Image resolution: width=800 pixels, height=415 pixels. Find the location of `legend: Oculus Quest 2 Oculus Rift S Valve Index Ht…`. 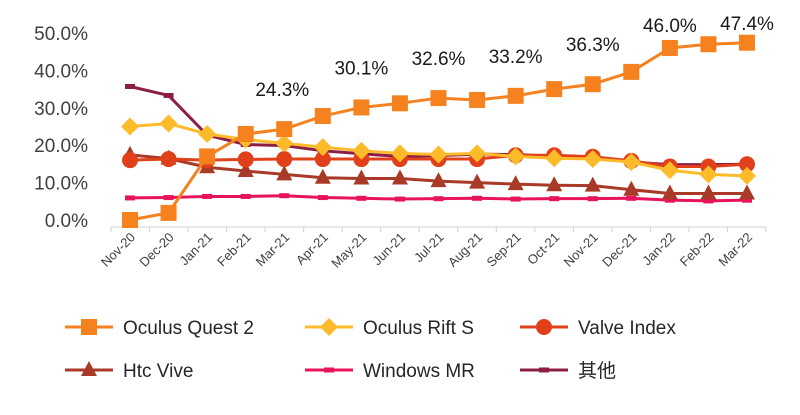

legend: Oculus Quest 2 Oculus Rift S Valve Index Ht… is located at coordinates (370, 350).